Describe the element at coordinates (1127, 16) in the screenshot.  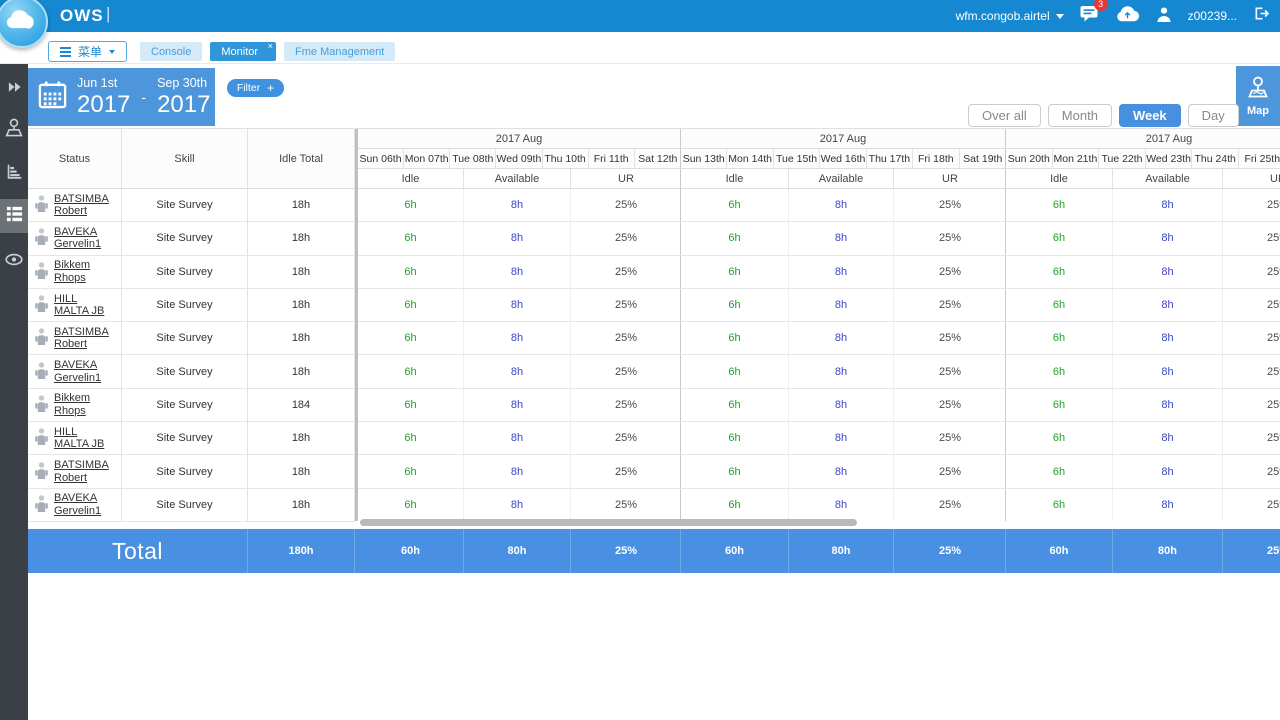
I see `cloud-sync-button` at that location.